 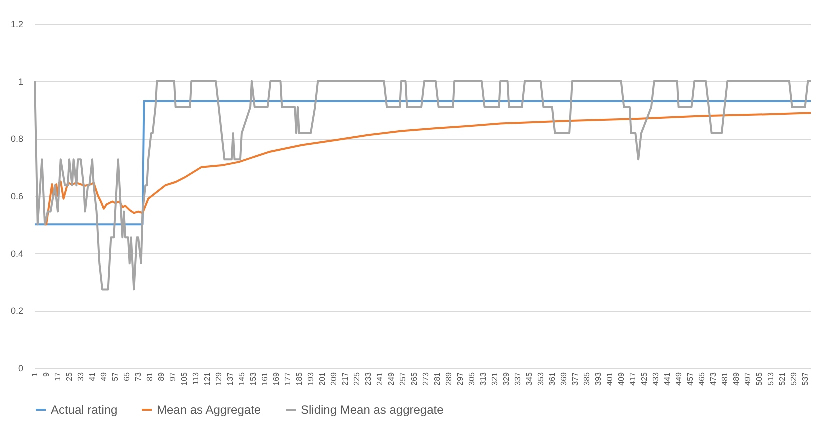 What do you see at coordinates (793, 379) in the screenshot?
I see `x-tick-label: 529` at bounding box center [793, 379].